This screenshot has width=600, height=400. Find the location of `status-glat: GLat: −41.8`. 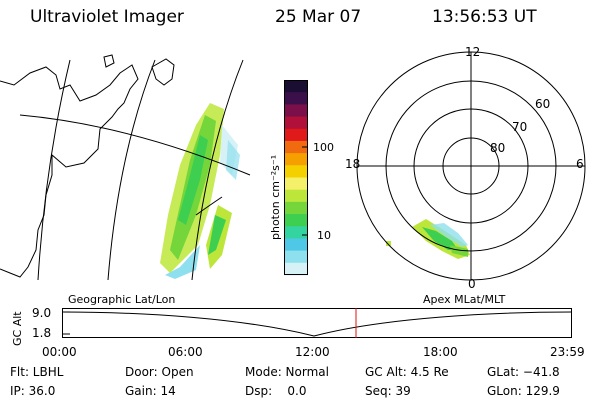

status-glat: GLat: −41.8 is located at coordinates (523, 372).